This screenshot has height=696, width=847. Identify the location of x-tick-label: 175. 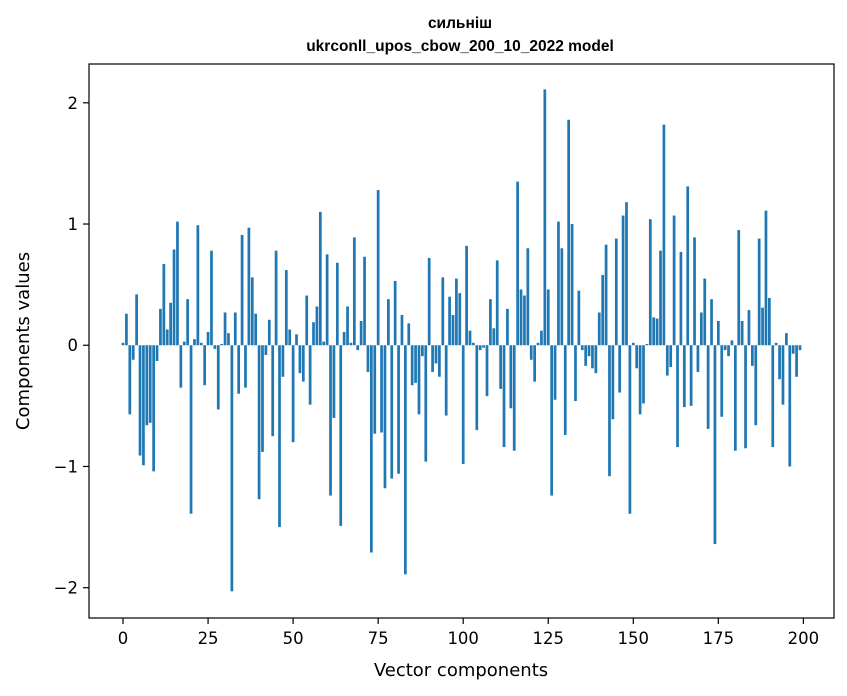
(719, 638).